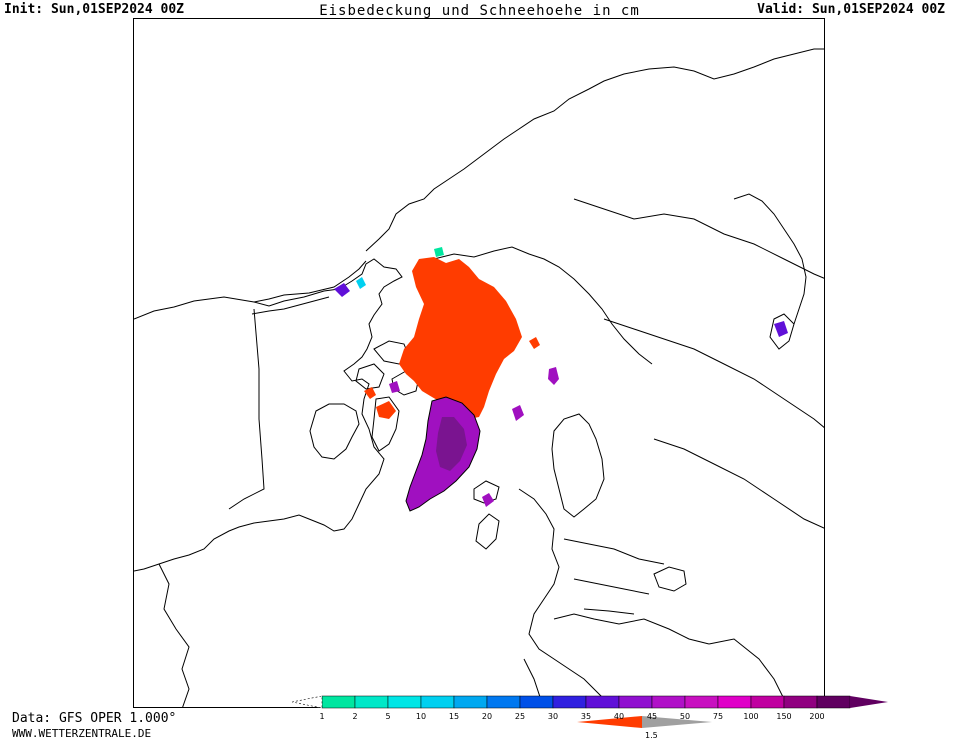 This screenshot has width=959, height=741. I want to click on legend-tick-label: 75, so click(718, 716).